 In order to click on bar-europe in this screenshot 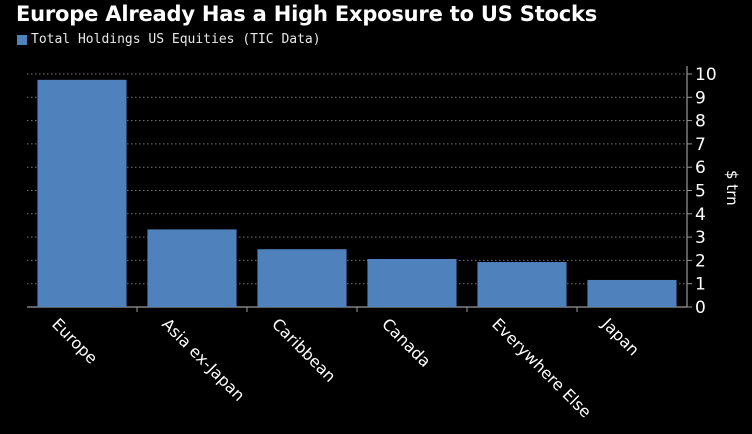, I will do `click(82, 193)`.